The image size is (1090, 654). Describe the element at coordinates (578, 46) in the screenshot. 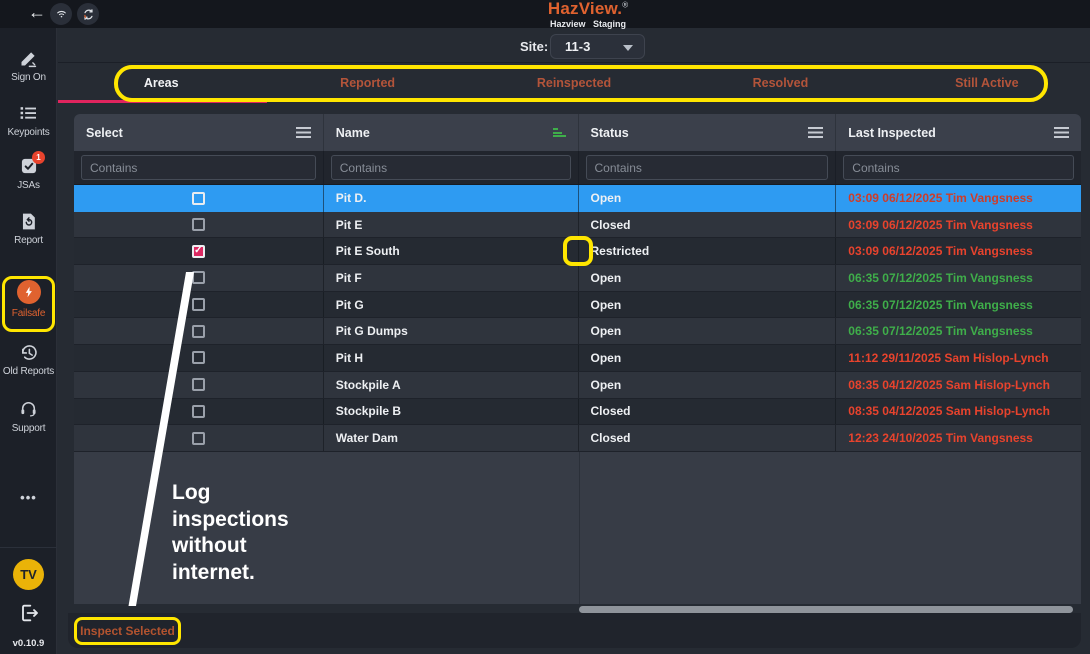

I see `site-dropdown-value: 11-3` at that location.